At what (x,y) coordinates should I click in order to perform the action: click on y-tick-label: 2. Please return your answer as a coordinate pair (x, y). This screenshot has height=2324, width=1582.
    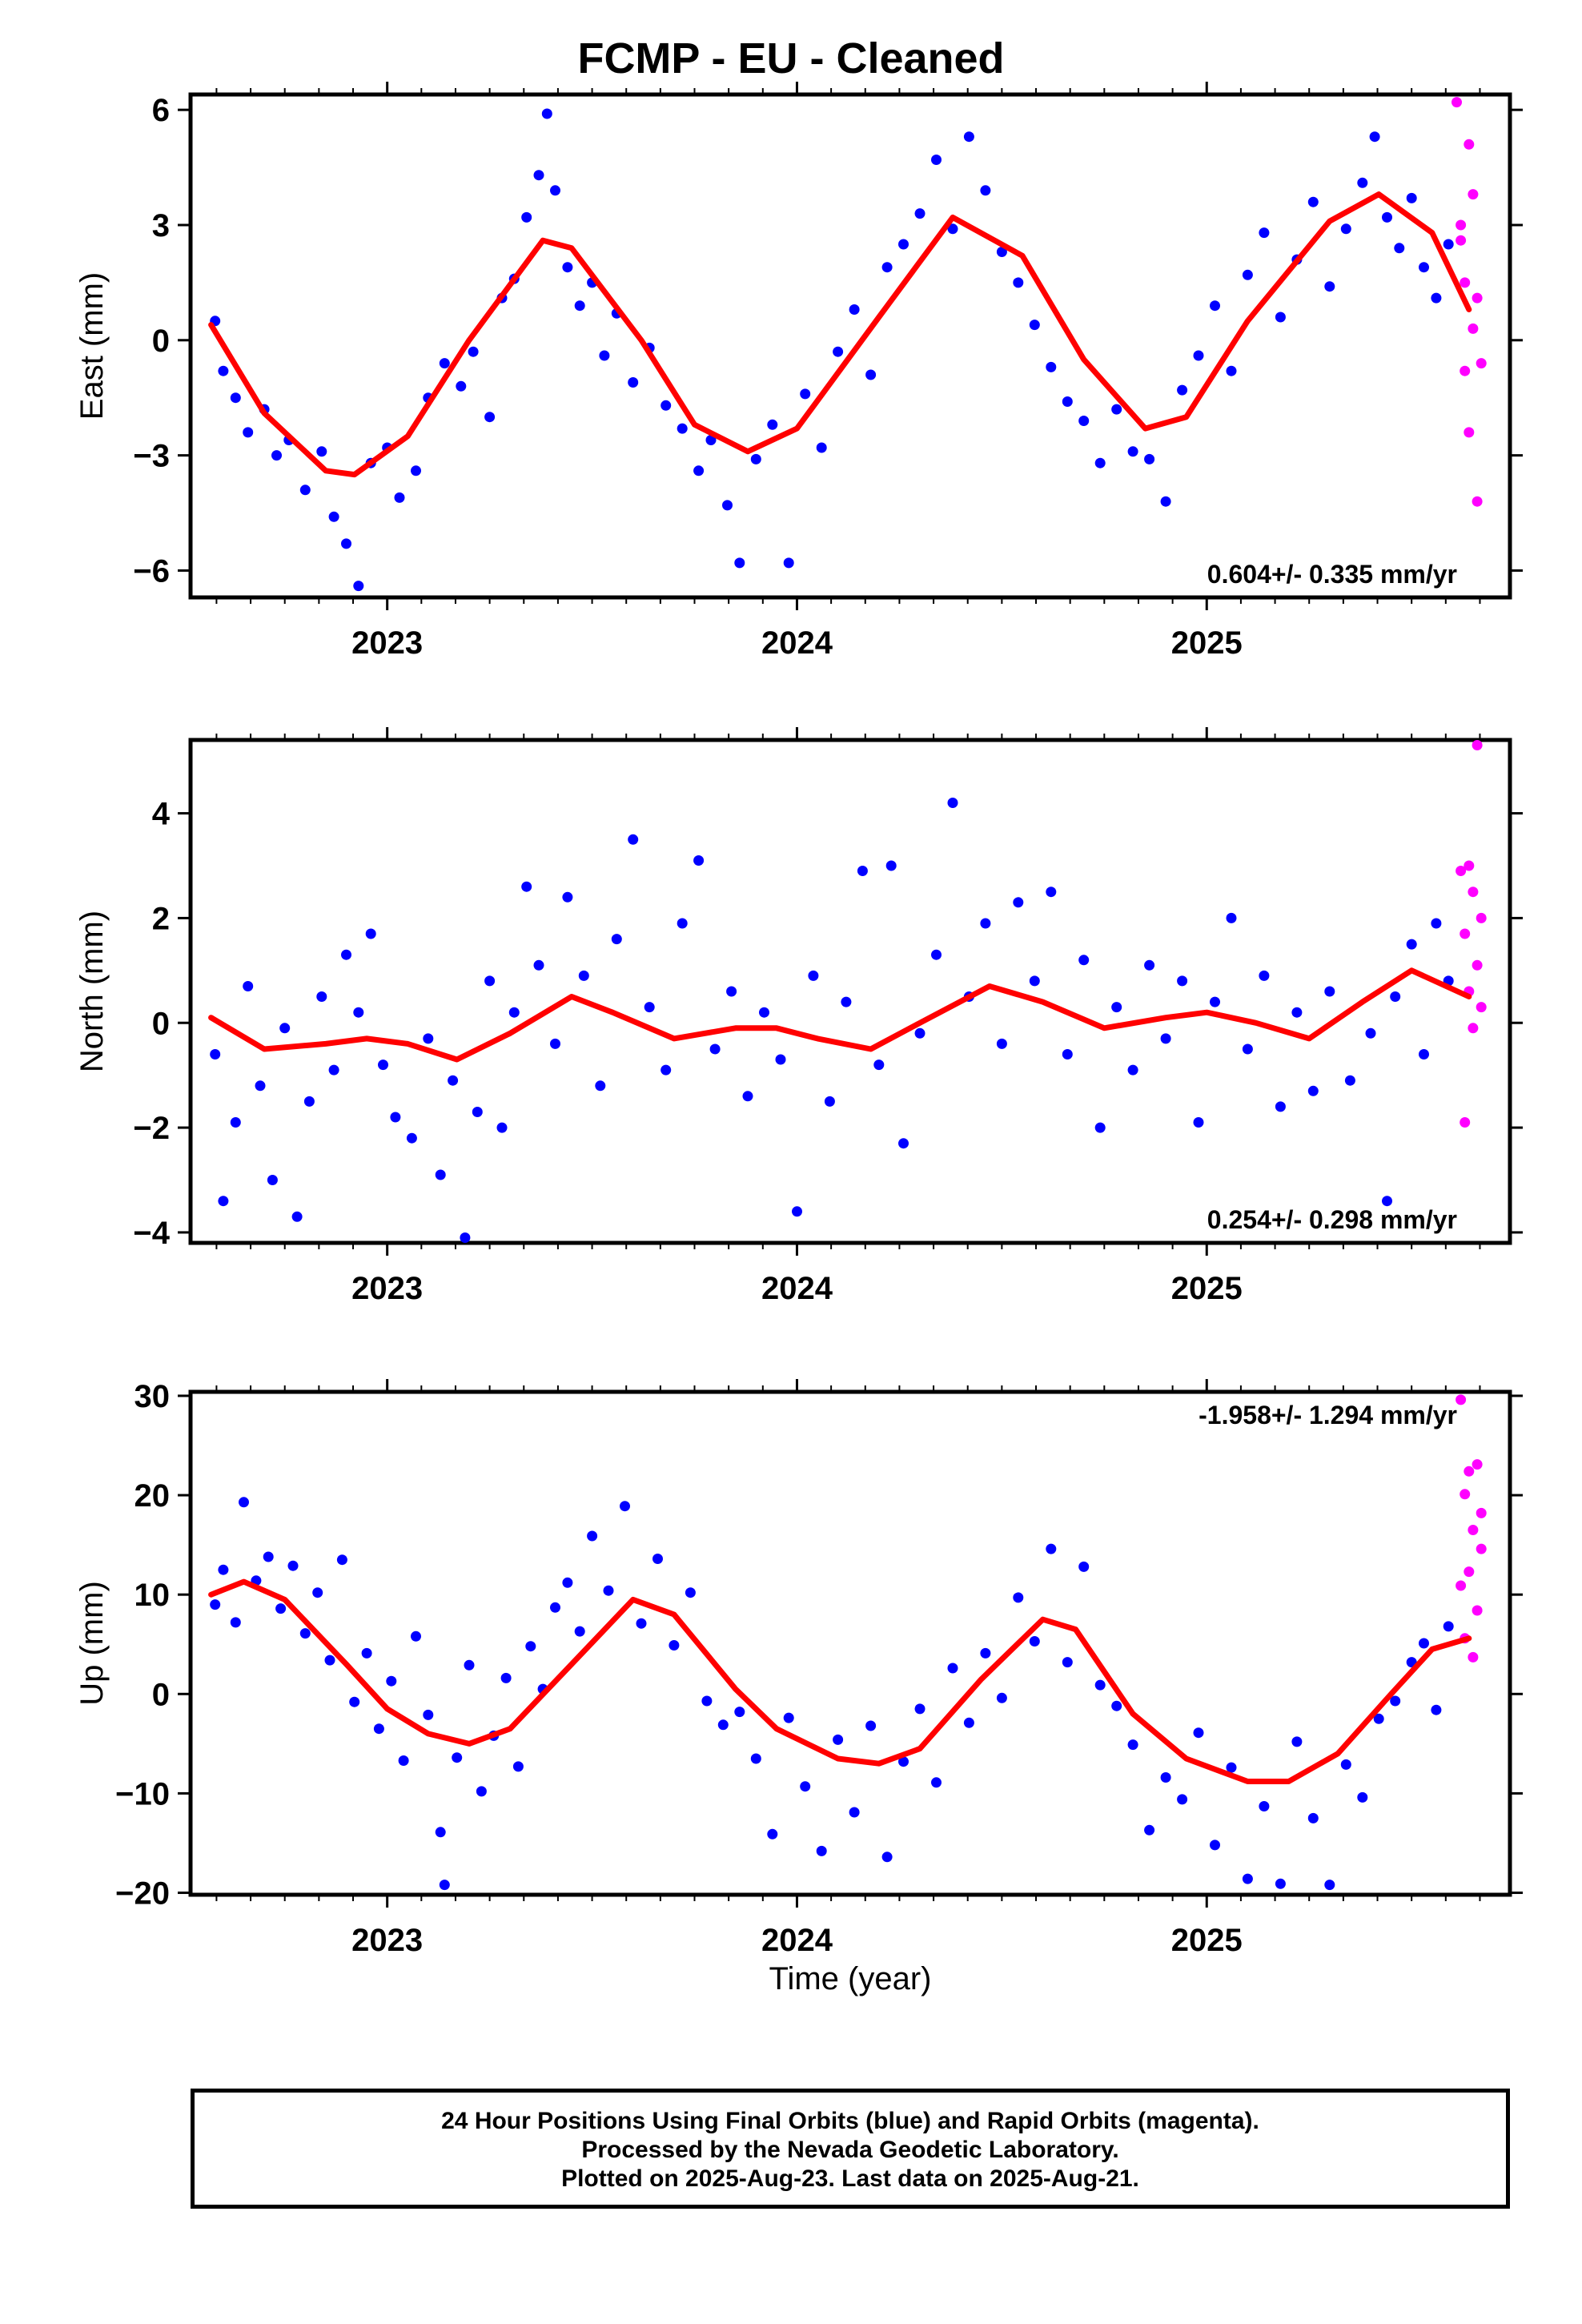
    Looking at the image, I should click on (161, 919).